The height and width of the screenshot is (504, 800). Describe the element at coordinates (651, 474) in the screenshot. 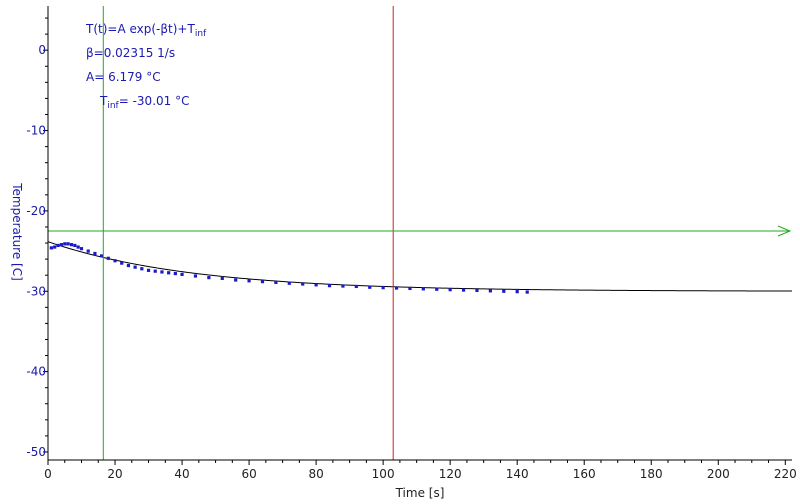

I see `x-tick-label: 180` at that location.